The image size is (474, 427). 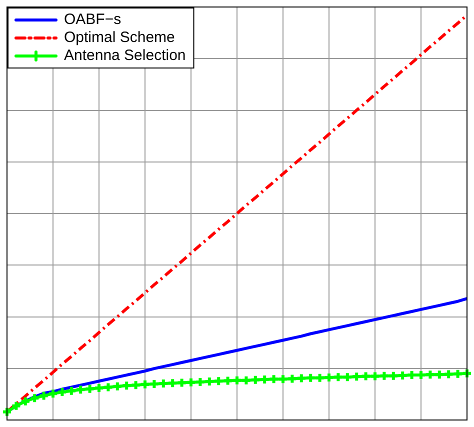 I want to click on legend-label: Antenna Selection, so click(x=125, y=55).